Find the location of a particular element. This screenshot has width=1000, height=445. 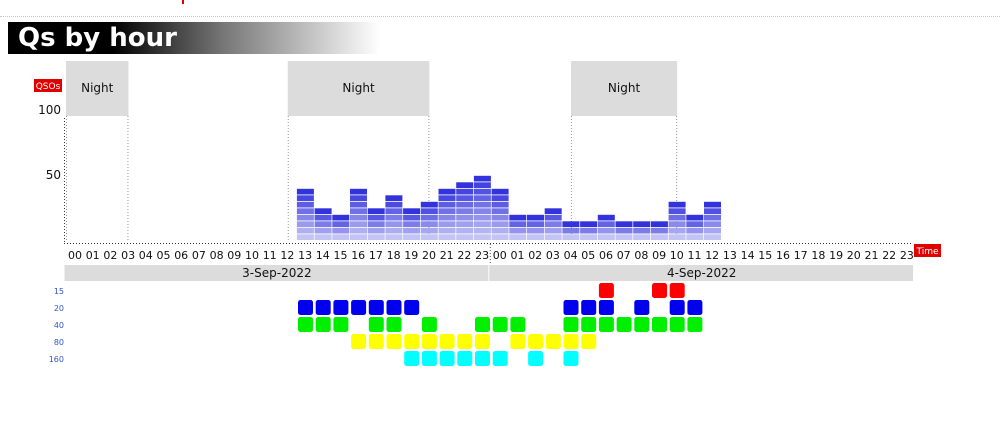

x-tick-label-31: 07 is located at coordinates (624, 255).